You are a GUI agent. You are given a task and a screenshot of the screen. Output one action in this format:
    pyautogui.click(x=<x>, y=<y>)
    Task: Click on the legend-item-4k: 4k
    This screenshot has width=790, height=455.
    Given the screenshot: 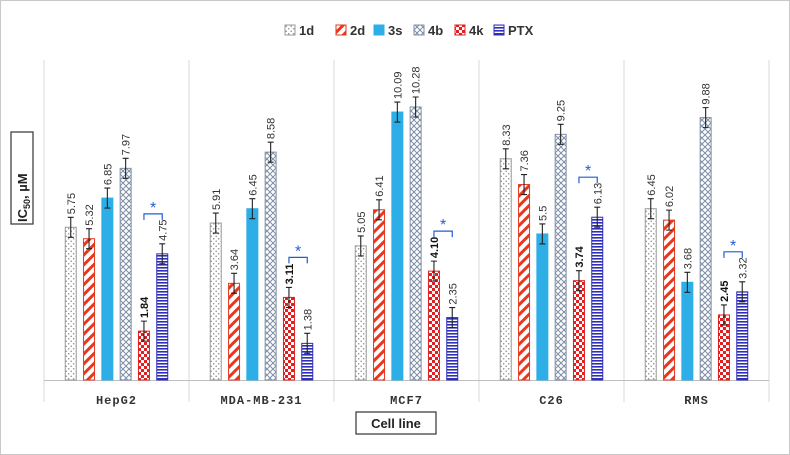 What is the action you would take?
    pyautogui.click(x=469, y=30)
    